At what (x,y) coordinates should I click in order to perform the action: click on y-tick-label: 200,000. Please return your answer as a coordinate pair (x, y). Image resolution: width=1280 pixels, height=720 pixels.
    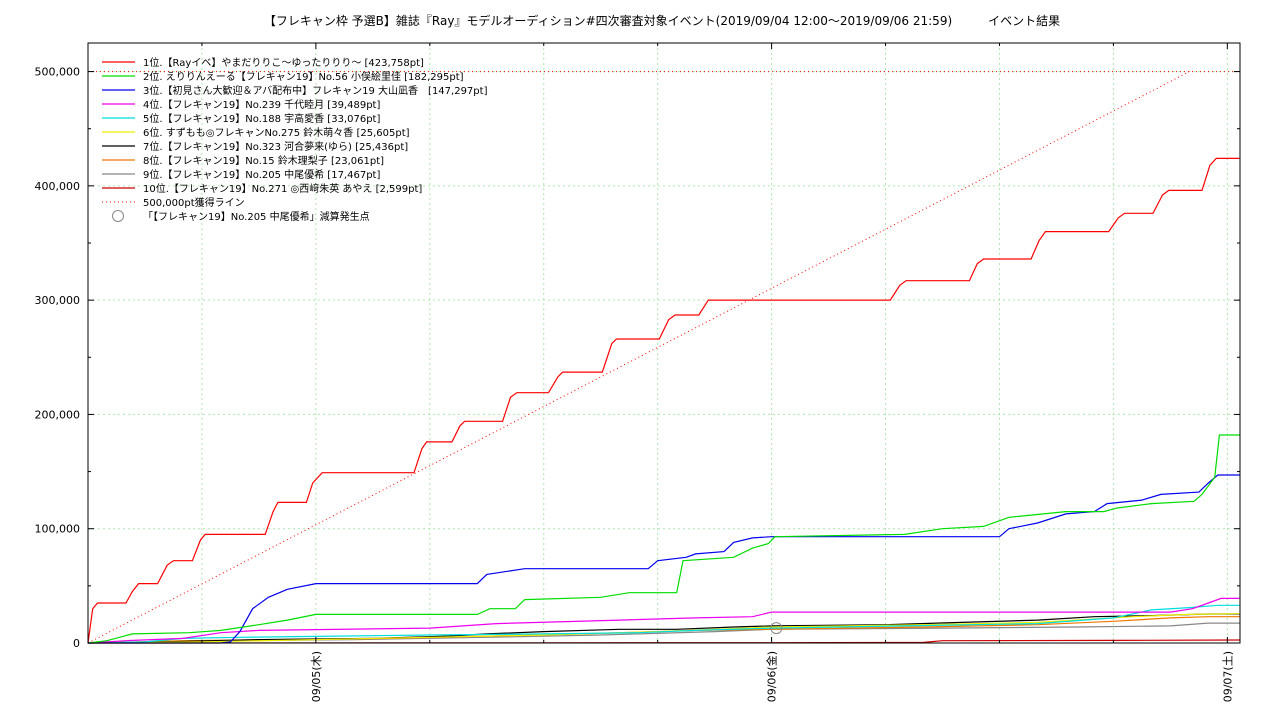
    Looking at the image, I should click on (58, 414).